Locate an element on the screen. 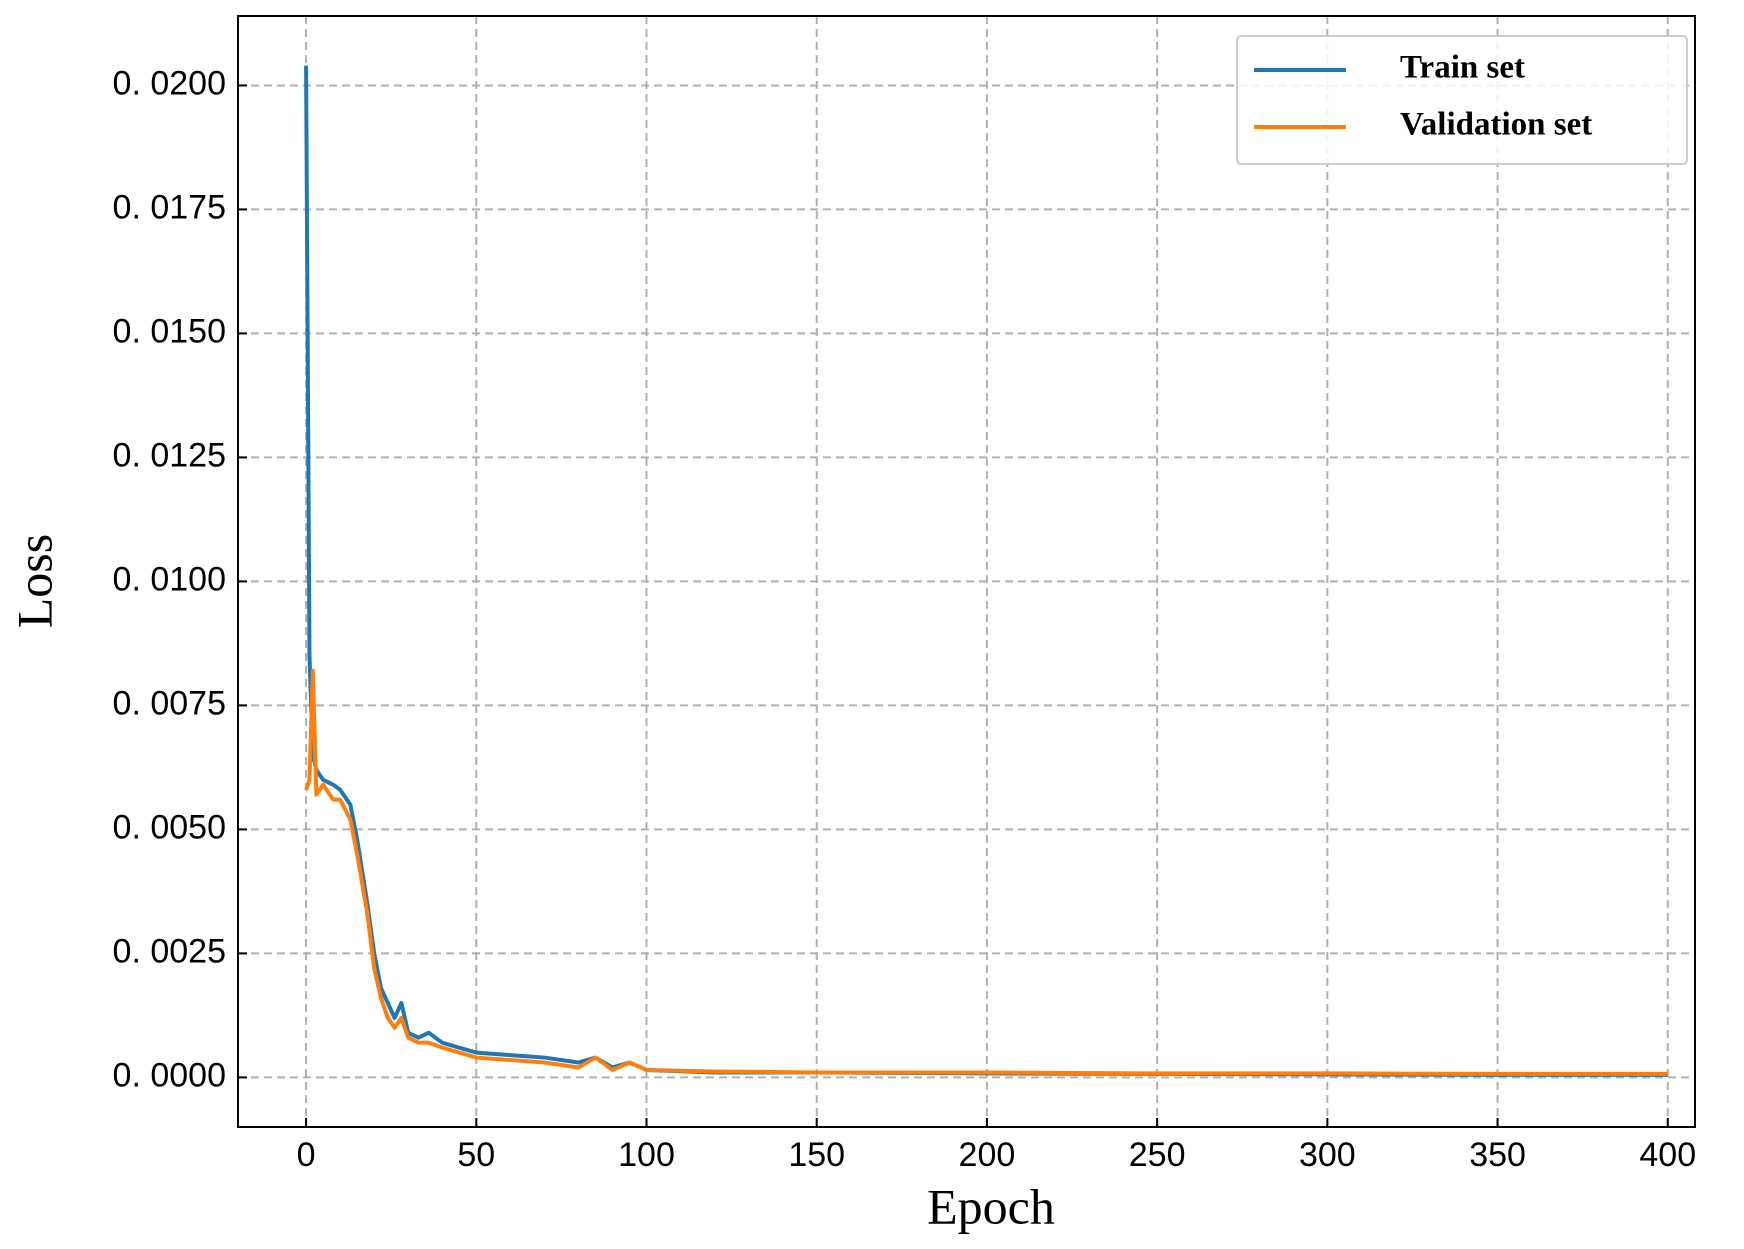 The width and height of the screenshot is (1744, 1249). legend-box is located at coordinates (1462, 100).